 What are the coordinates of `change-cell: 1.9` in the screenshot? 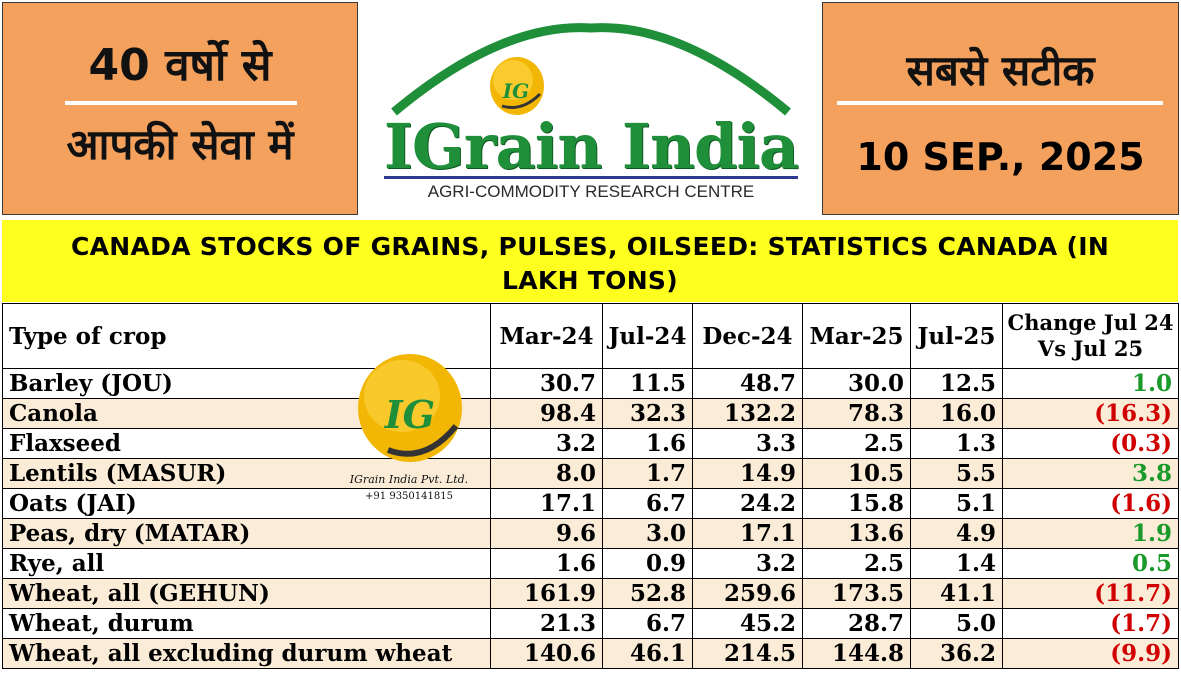 It's located at (1090, 533).